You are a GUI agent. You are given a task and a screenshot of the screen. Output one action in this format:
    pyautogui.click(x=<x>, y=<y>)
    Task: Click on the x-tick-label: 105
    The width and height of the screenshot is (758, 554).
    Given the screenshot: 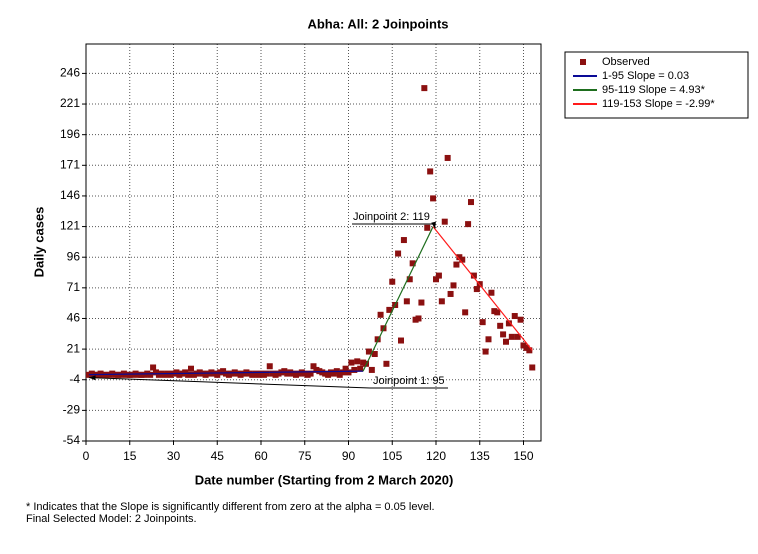 What is the action you would take?
    pyautogui.click(x=392, y=456)
    